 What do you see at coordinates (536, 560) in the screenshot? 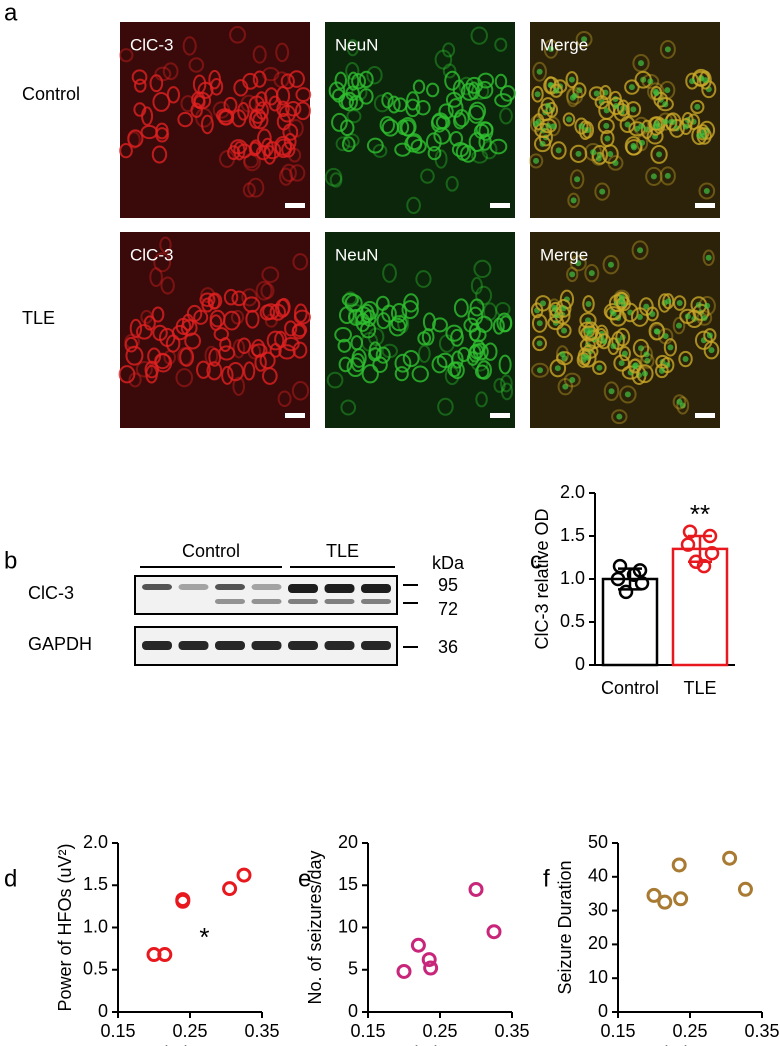
I see `panel-label: c` at bounding box center [536, 560].